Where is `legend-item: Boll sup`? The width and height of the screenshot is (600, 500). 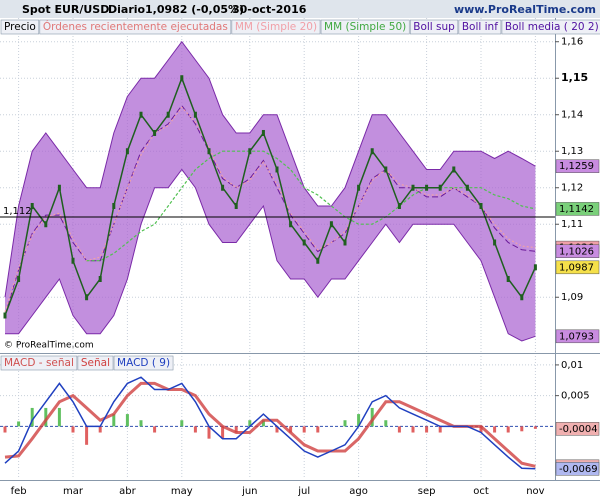 legend-item: Boll sup is located at coordinates (434, 27).